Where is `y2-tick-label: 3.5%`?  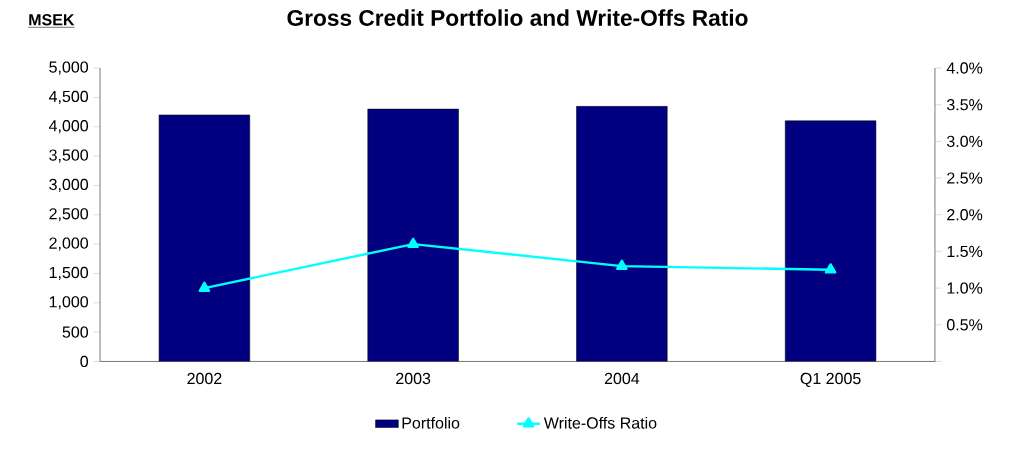 y2-tick-label: 3.5% is located at coordinates (964, 104).